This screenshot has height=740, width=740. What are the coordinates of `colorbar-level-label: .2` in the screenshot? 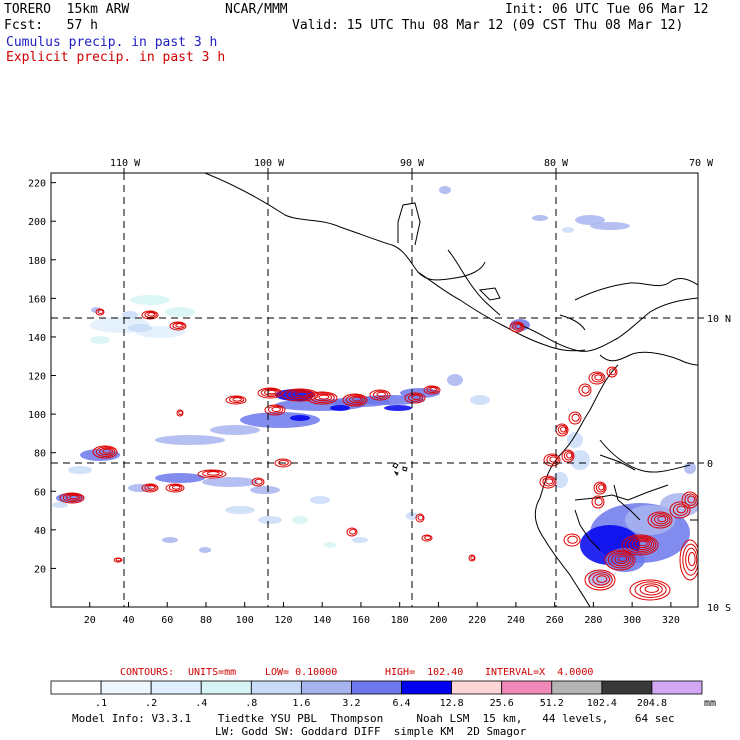 It's located at (151, 703).